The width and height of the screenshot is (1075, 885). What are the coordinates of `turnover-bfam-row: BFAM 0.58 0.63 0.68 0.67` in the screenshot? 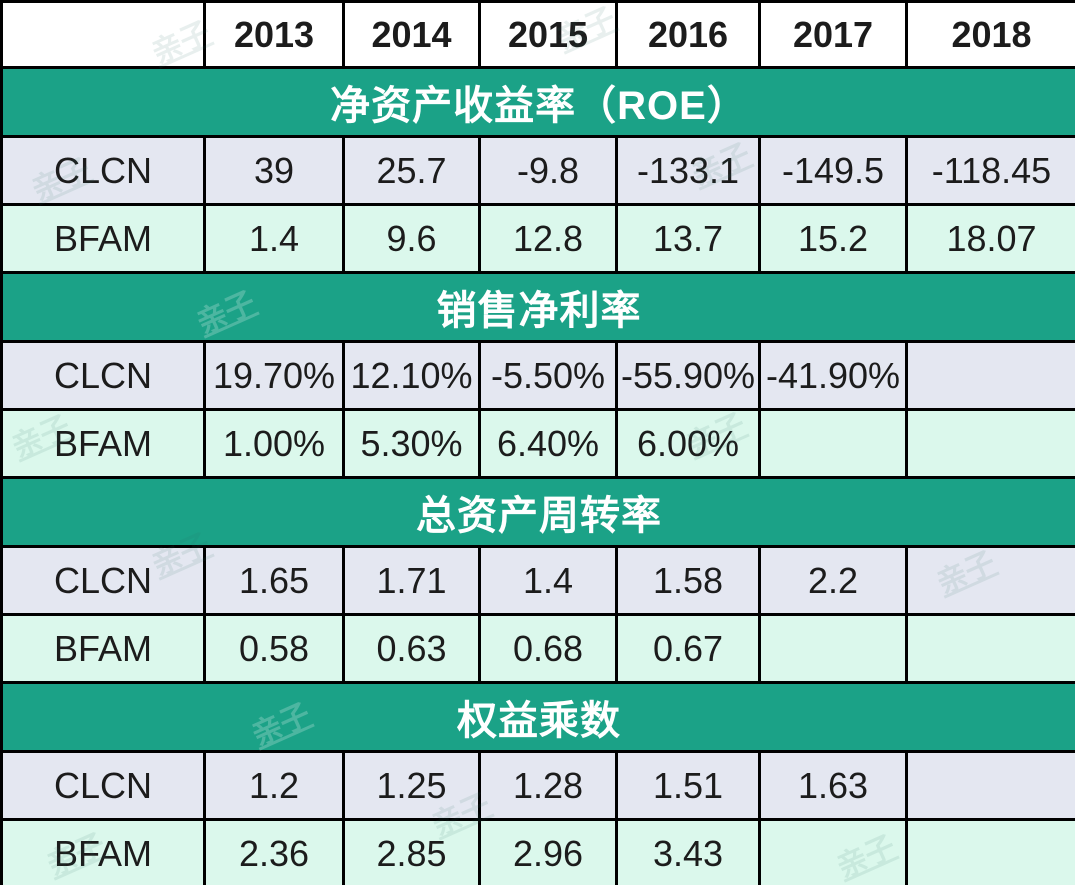 It's located at (537, 648).